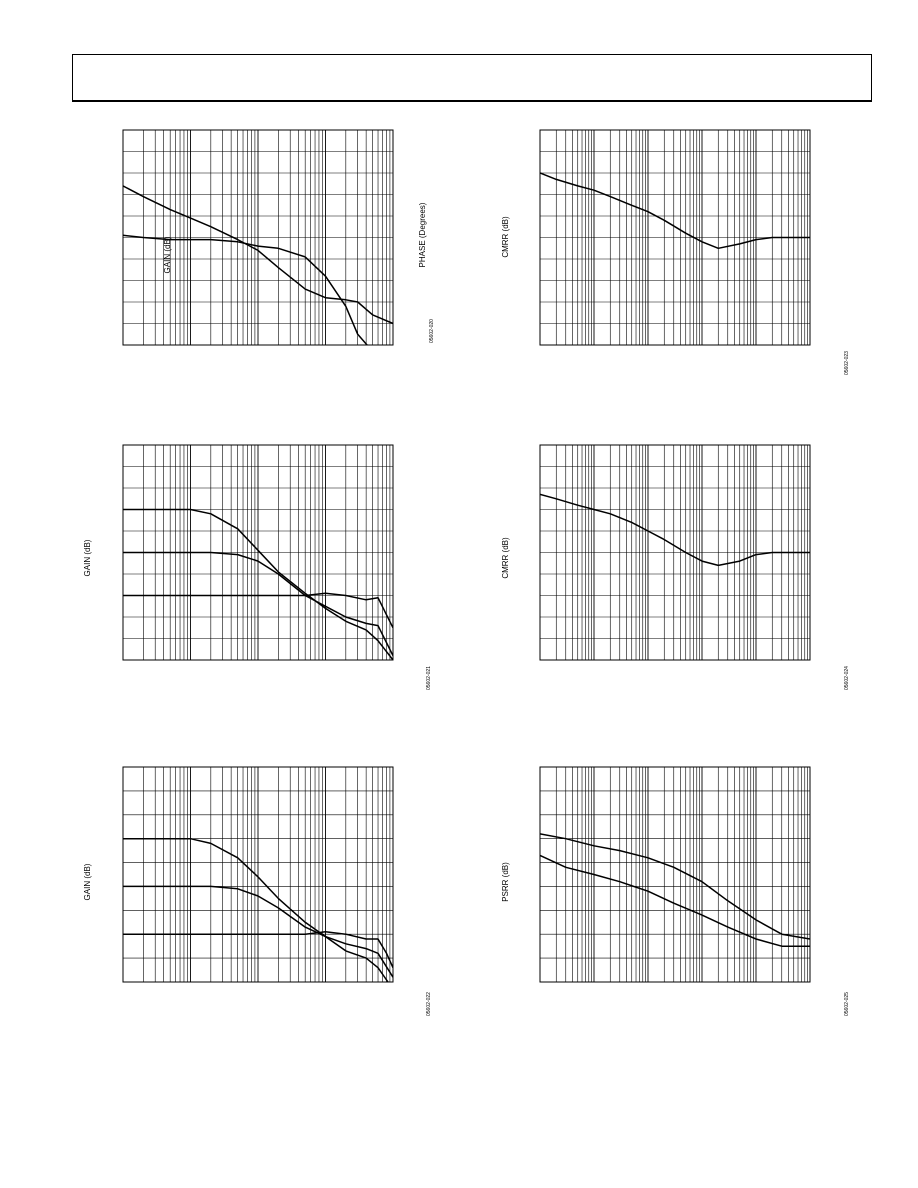 The image size is (918, 1188). I want to click on chart-cmrr-1: CMRR (dB) 05602-023, so click(675, 252).